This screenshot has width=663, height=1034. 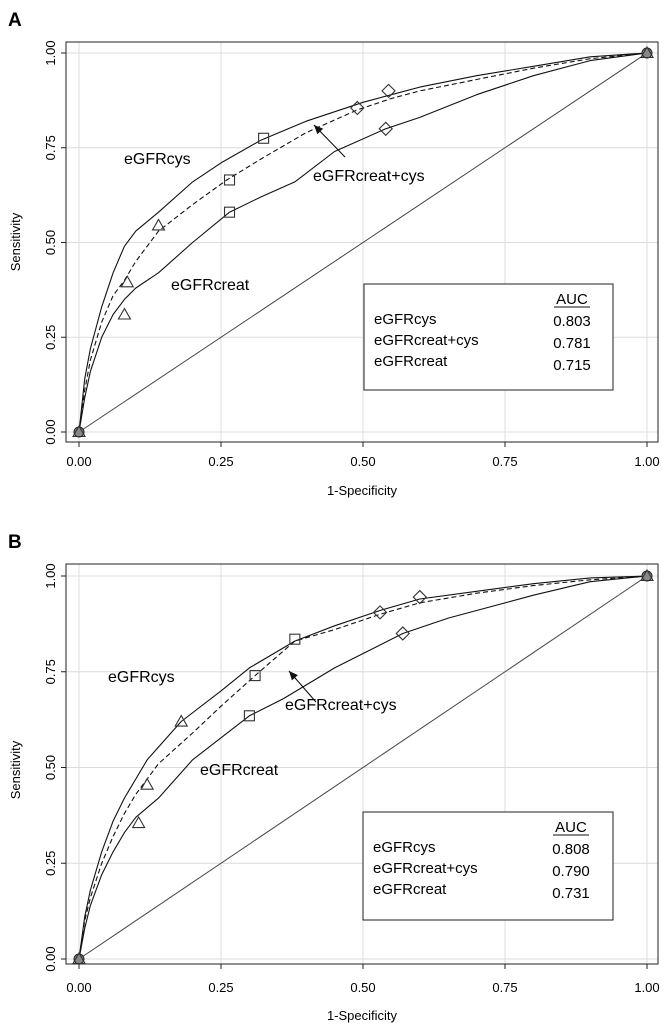 What do you see at coordinates (571, 893) in the screenshot?
I see `legend-auc-value: 0.731` at bounding box center [571, 893].